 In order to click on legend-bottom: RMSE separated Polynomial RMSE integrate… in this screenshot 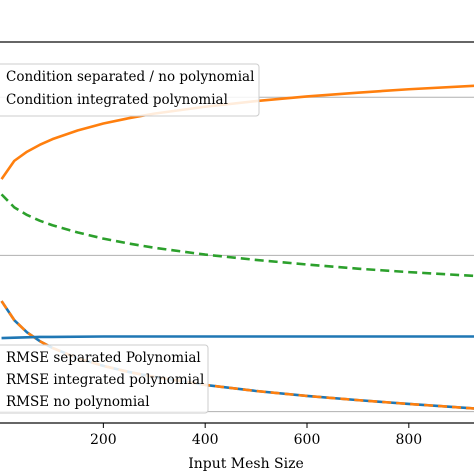, I will do `click(104, 379)`.